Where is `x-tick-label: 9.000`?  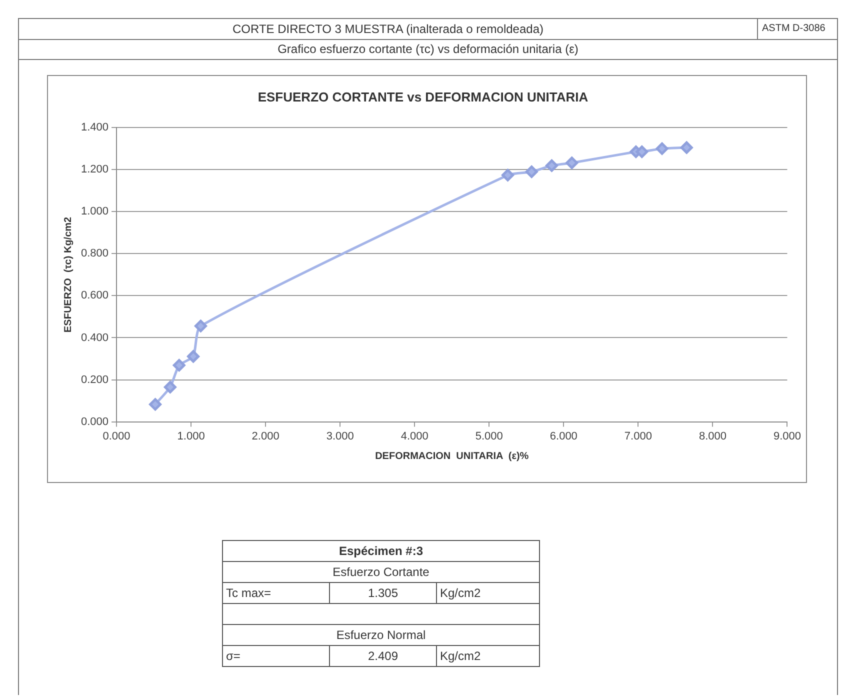 x-tick-label: 9.000 is located at coordinates (787, 436).